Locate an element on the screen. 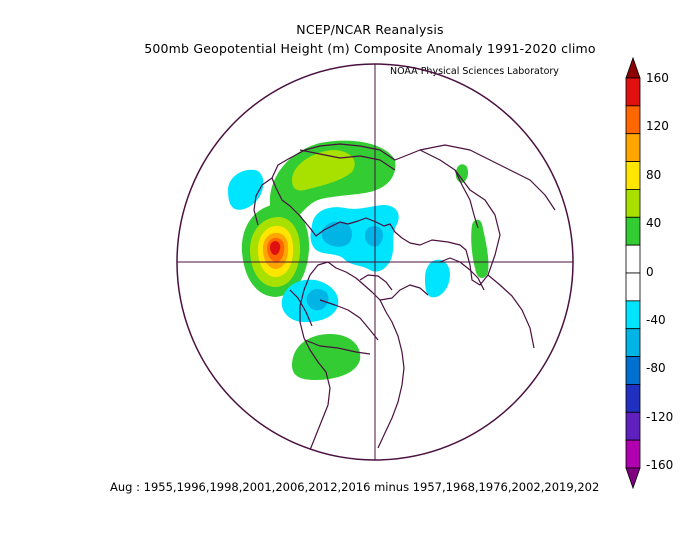 Image resolution: width=700 pixels, height=542 pixels. positive-anomaly-na is located at coordinates (326, 357).